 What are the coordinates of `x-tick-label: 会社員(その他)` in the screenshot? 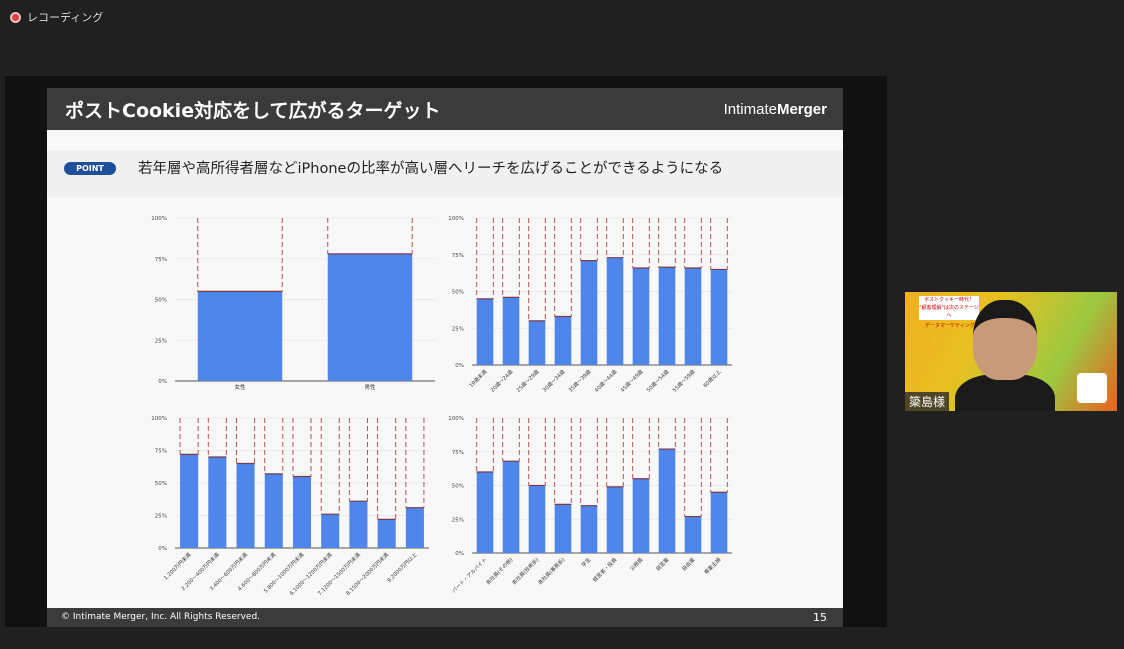 It's located at (499, 571).